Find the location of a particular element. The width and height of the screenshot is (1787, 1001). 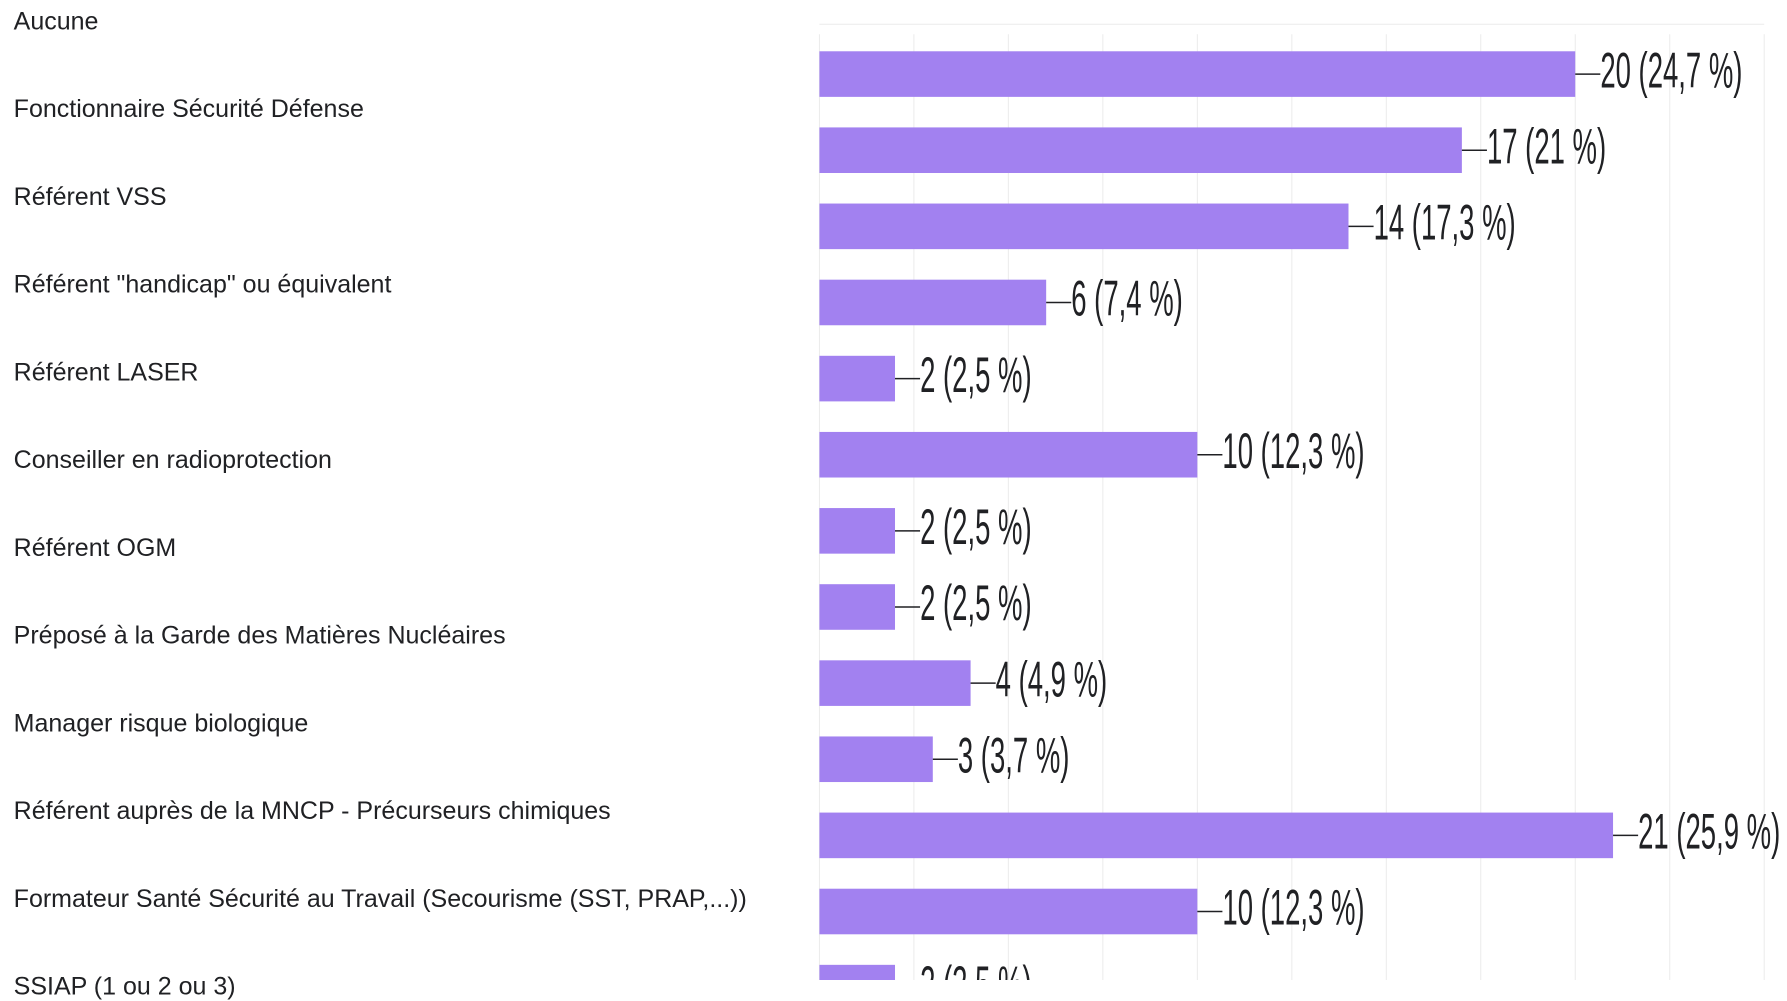

value-label: 17 (21 %) is located at coordinates (1546, 146).